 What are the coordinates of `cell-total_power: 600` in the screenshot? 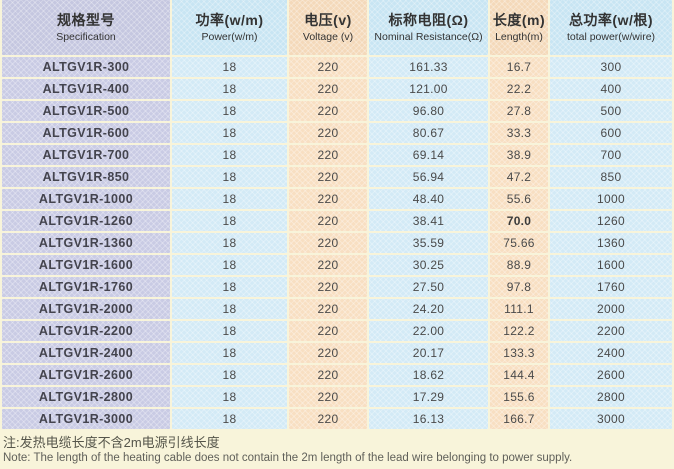 It's located at (611, 133).